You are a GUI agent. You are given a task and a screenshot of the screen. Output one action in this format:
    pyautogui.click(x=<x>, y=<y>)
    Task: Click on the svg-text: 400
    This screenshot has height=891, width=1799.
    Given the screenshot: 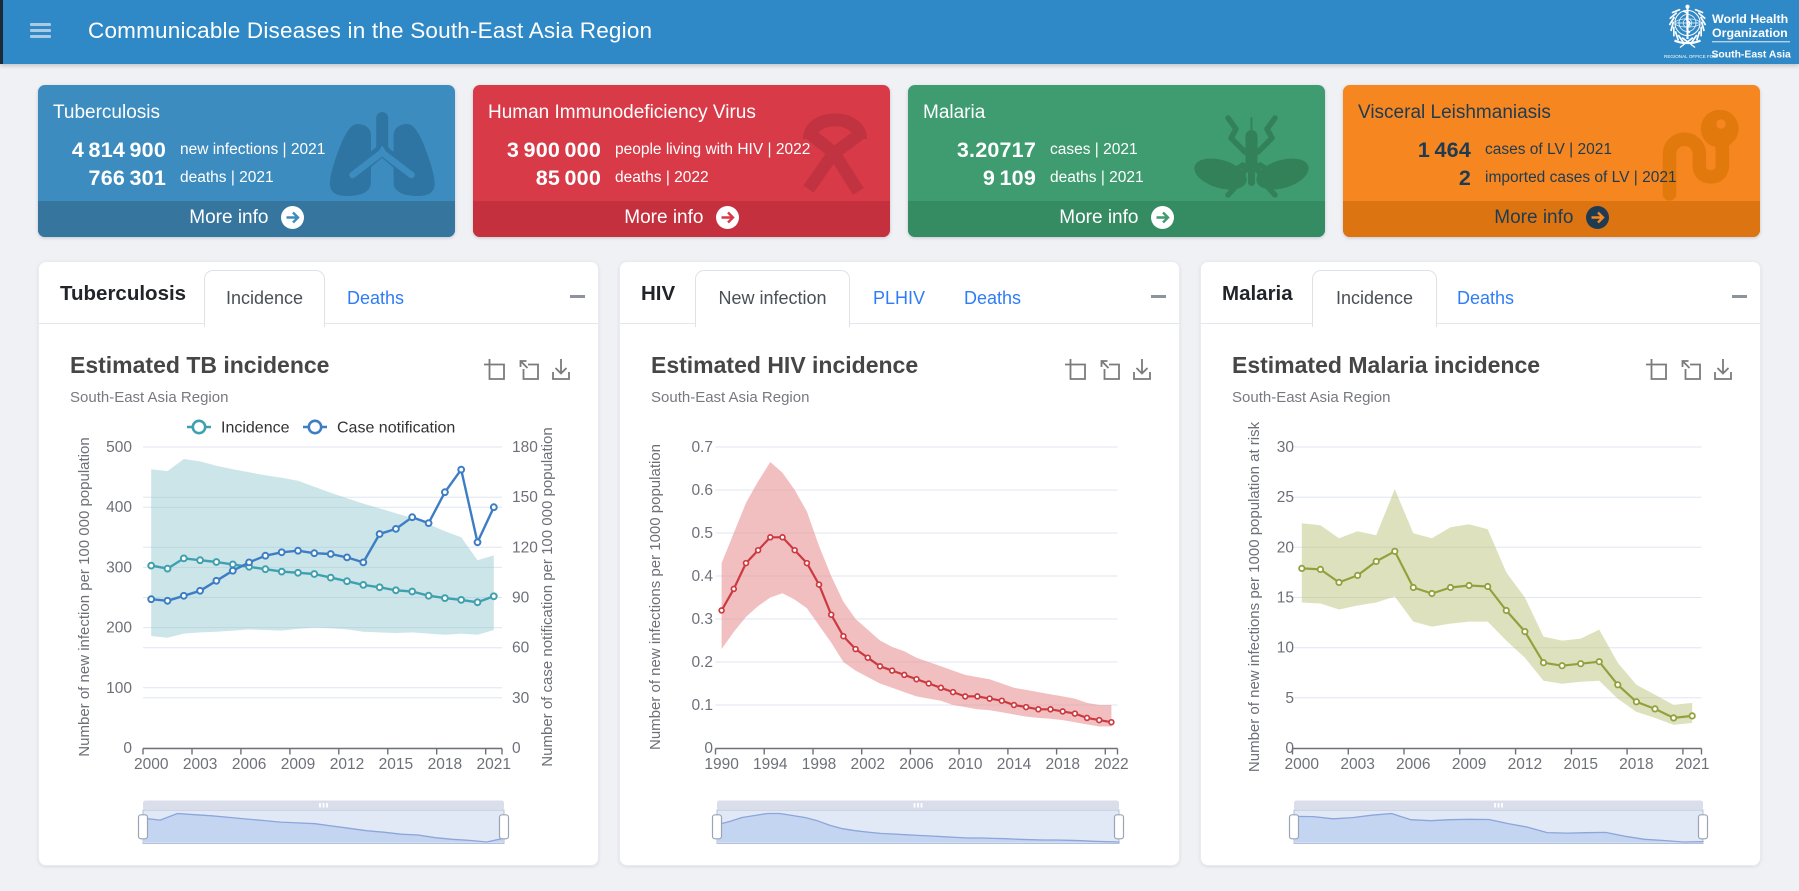 What is the action you would take?
    pyautogui.click(x=119, y=507)
    